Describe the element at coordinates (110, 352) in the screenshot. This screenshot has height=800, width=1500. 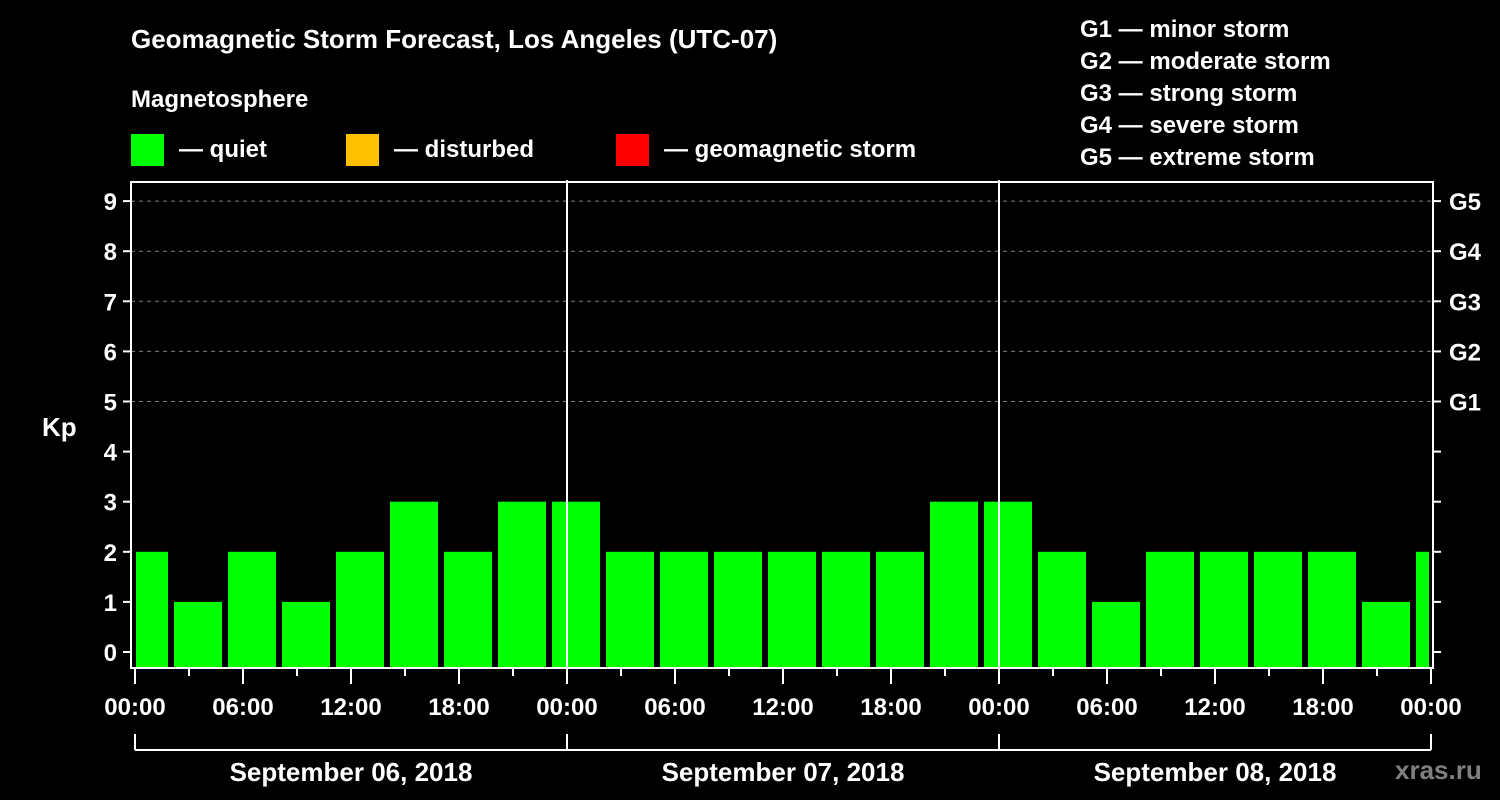
I see `y-tick-label: 6` at that location.